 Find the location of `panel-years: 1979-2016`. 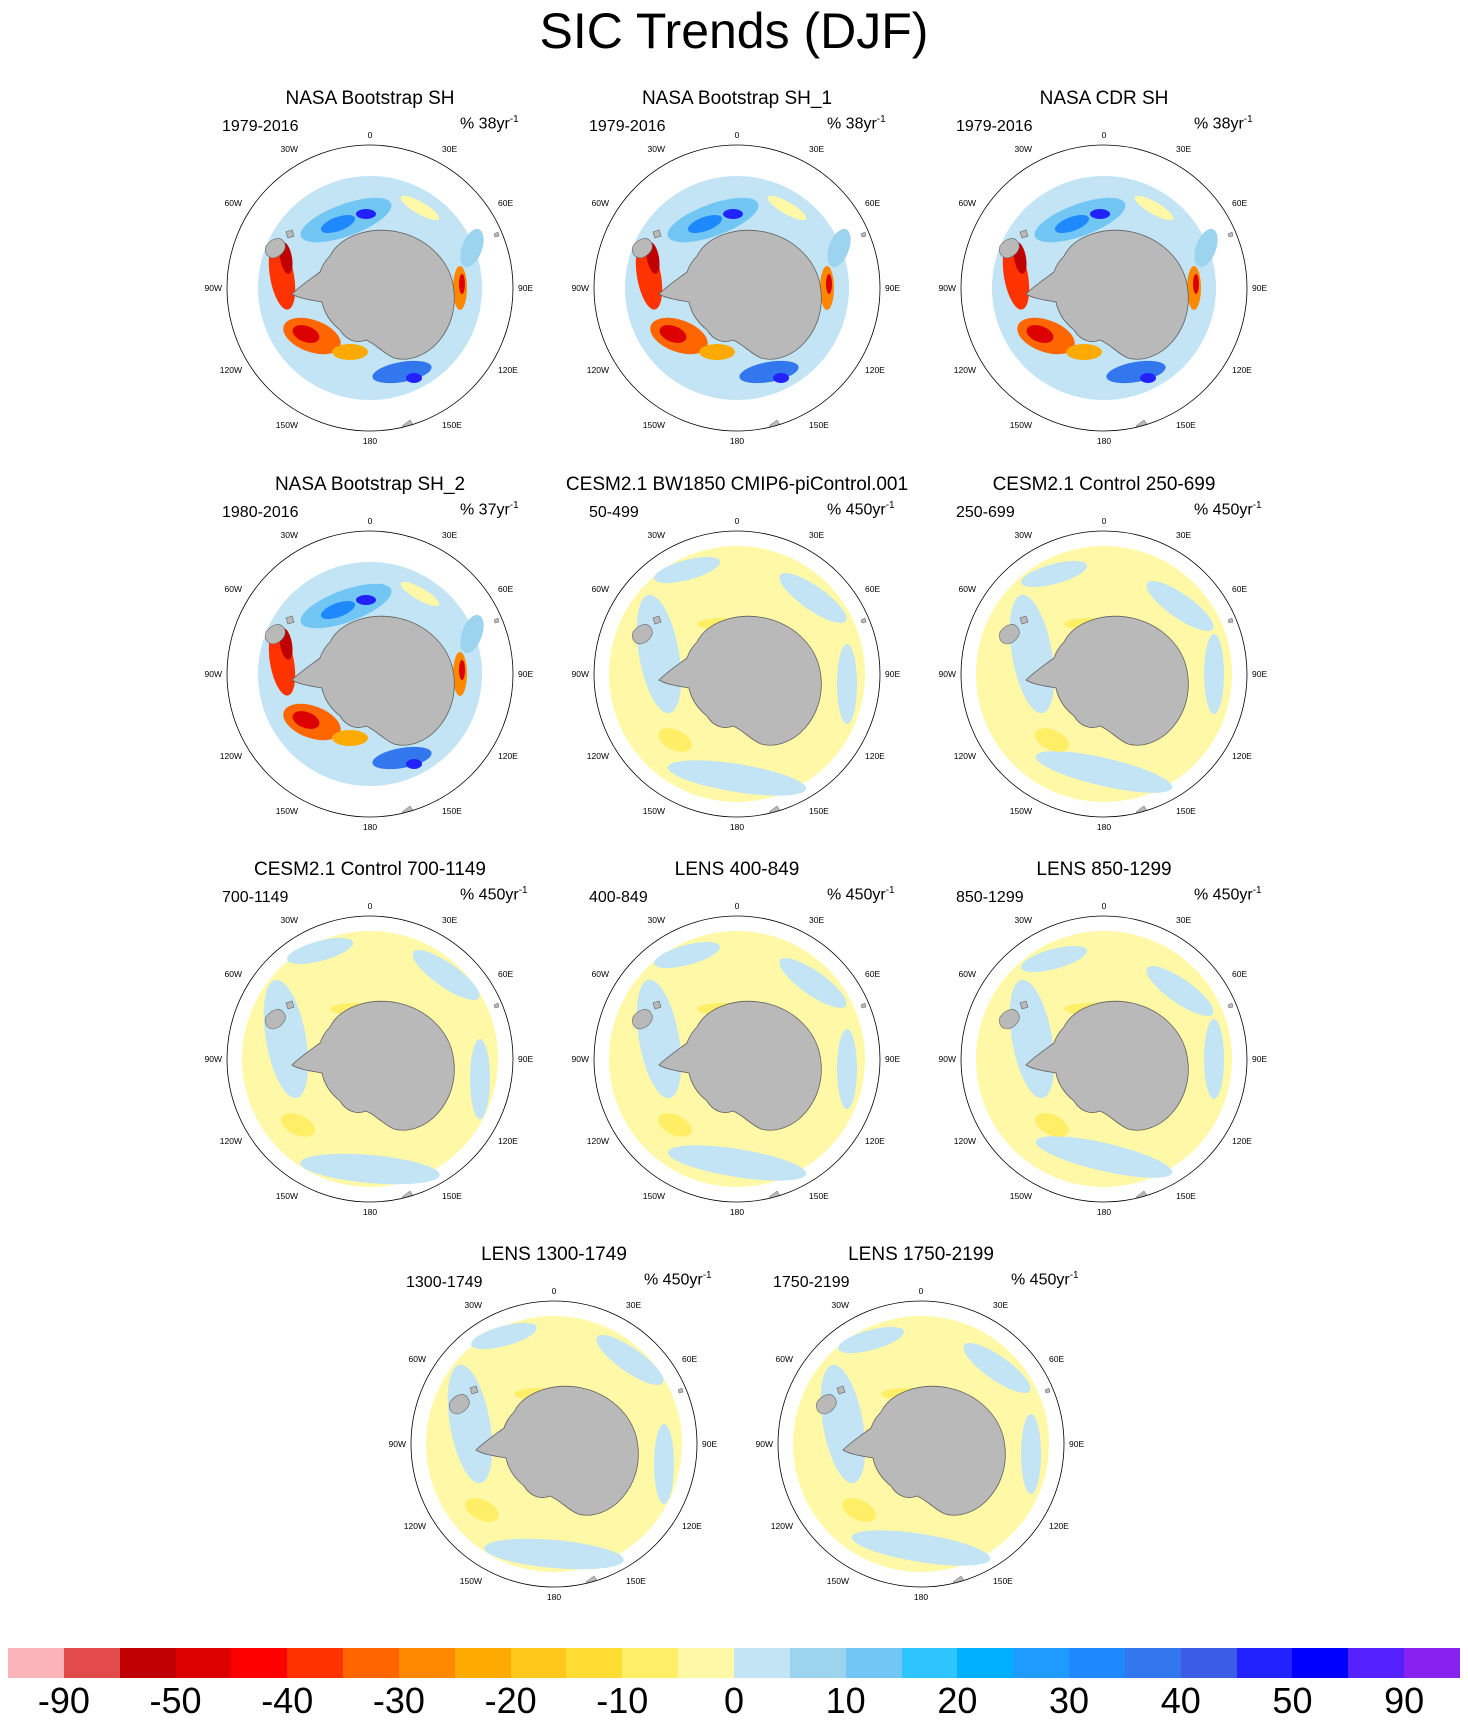

panel-years: 1979-2016 is located at coordinates (627, 126).